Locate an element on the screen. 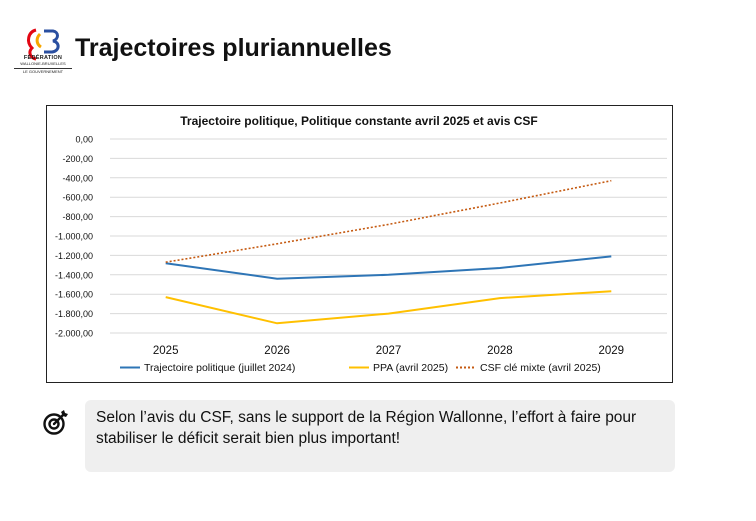 The height and width of the screenshot is (521, 756). legend-label: Trajectoire politique (juillet 2024) is located at coordinates (219, 368).